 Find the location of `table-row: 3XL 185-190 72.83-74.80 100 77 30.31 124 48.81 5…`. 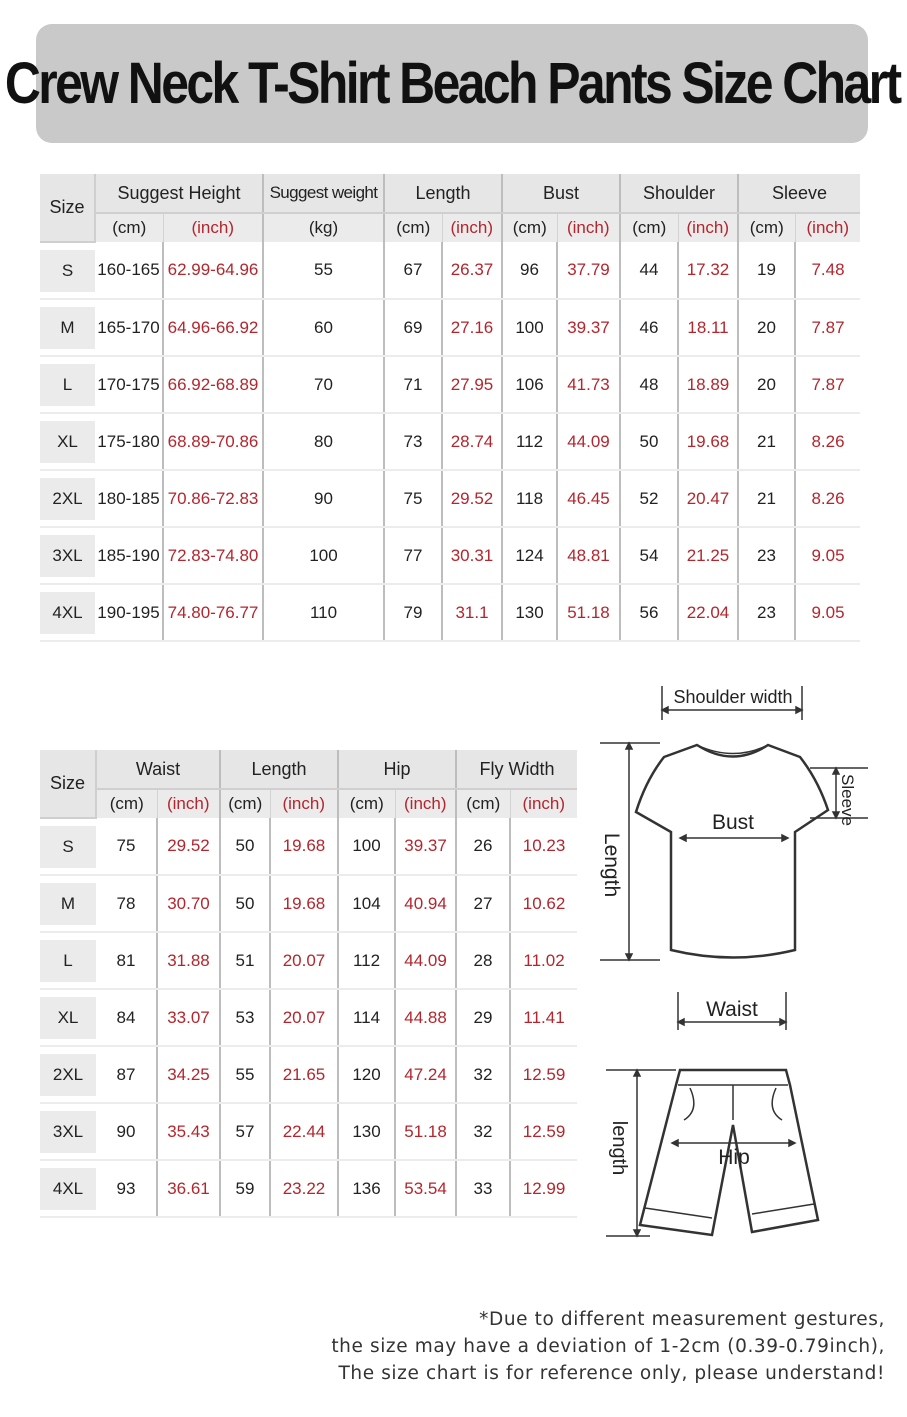

table-row: 3XL 185-190 72.83-74.80 100 77 30.31 124 48.81 5… is located at coordinates (450, 556).